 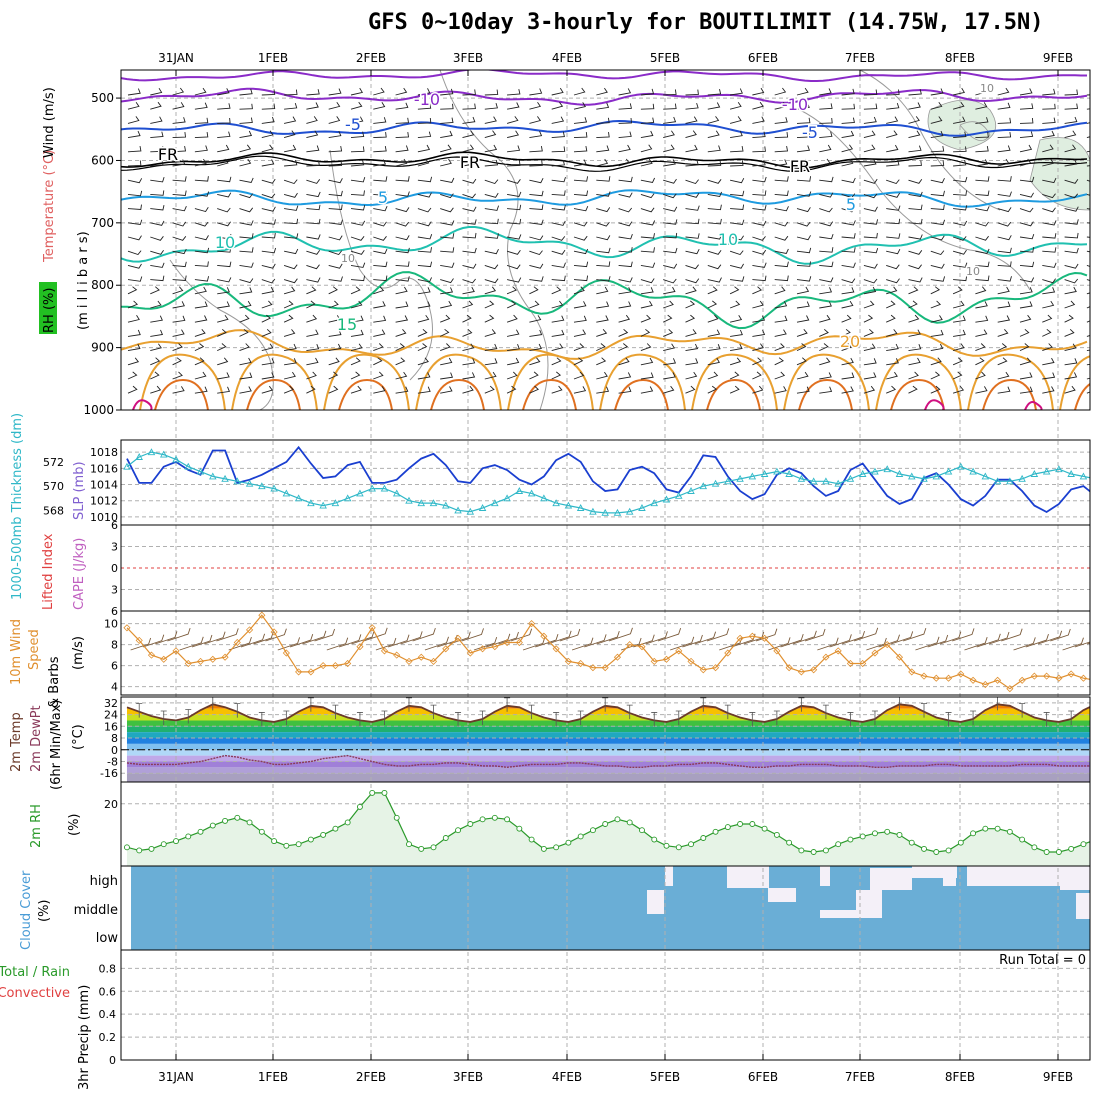 What do you see at coordinates (36, 826) in the screenshot?
I see `rh-ylabel: 2m RH` at bounding box center [36, 826].